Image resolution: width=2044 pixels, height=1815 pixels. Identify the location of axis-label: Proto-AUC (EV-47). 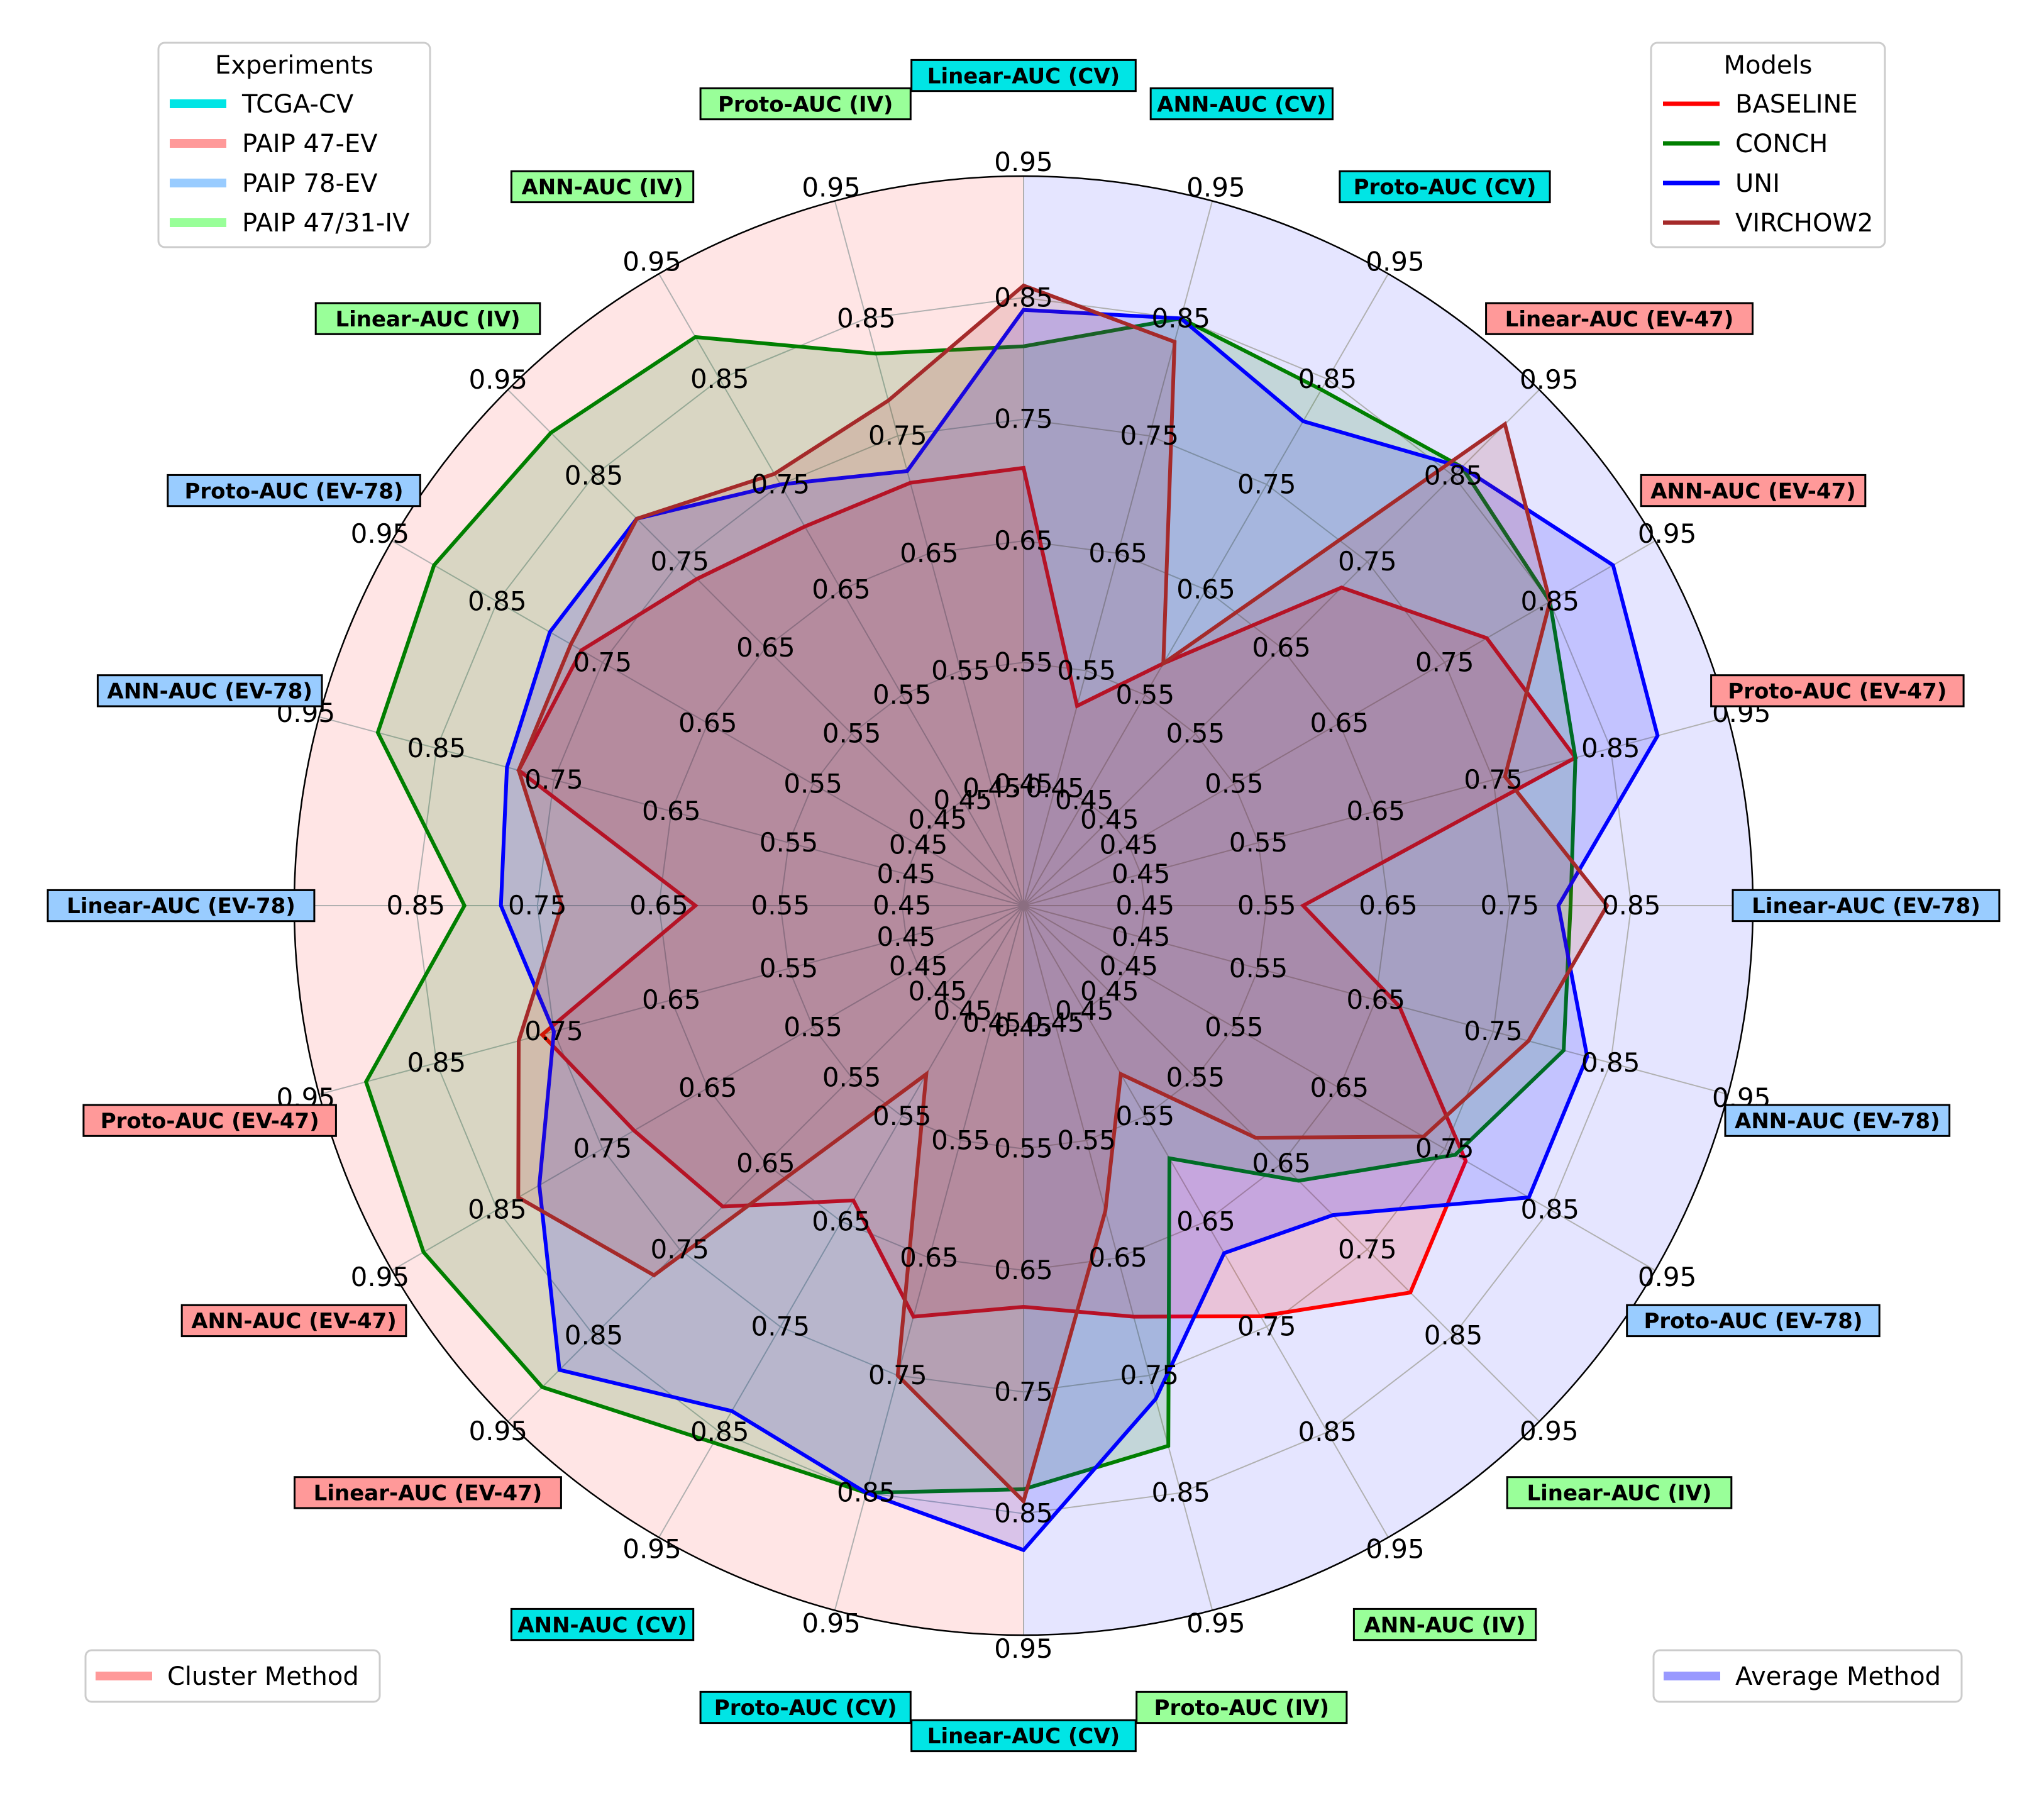
(1837, 691).